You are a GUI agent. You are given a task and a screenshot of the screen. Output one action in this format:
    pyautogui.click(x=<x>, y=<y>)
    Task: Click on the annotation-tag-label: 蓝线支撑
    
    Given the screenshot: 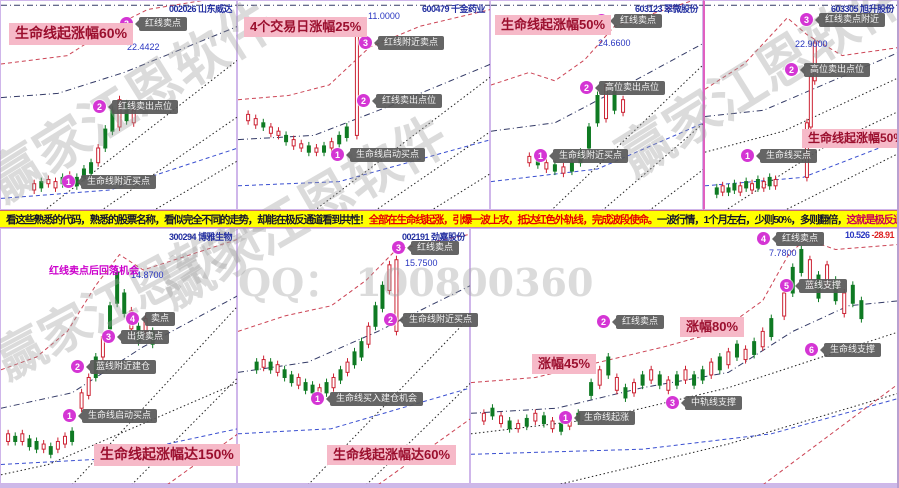 What is the action you would take?
    pyautogui.click(x=821, y=286)
    